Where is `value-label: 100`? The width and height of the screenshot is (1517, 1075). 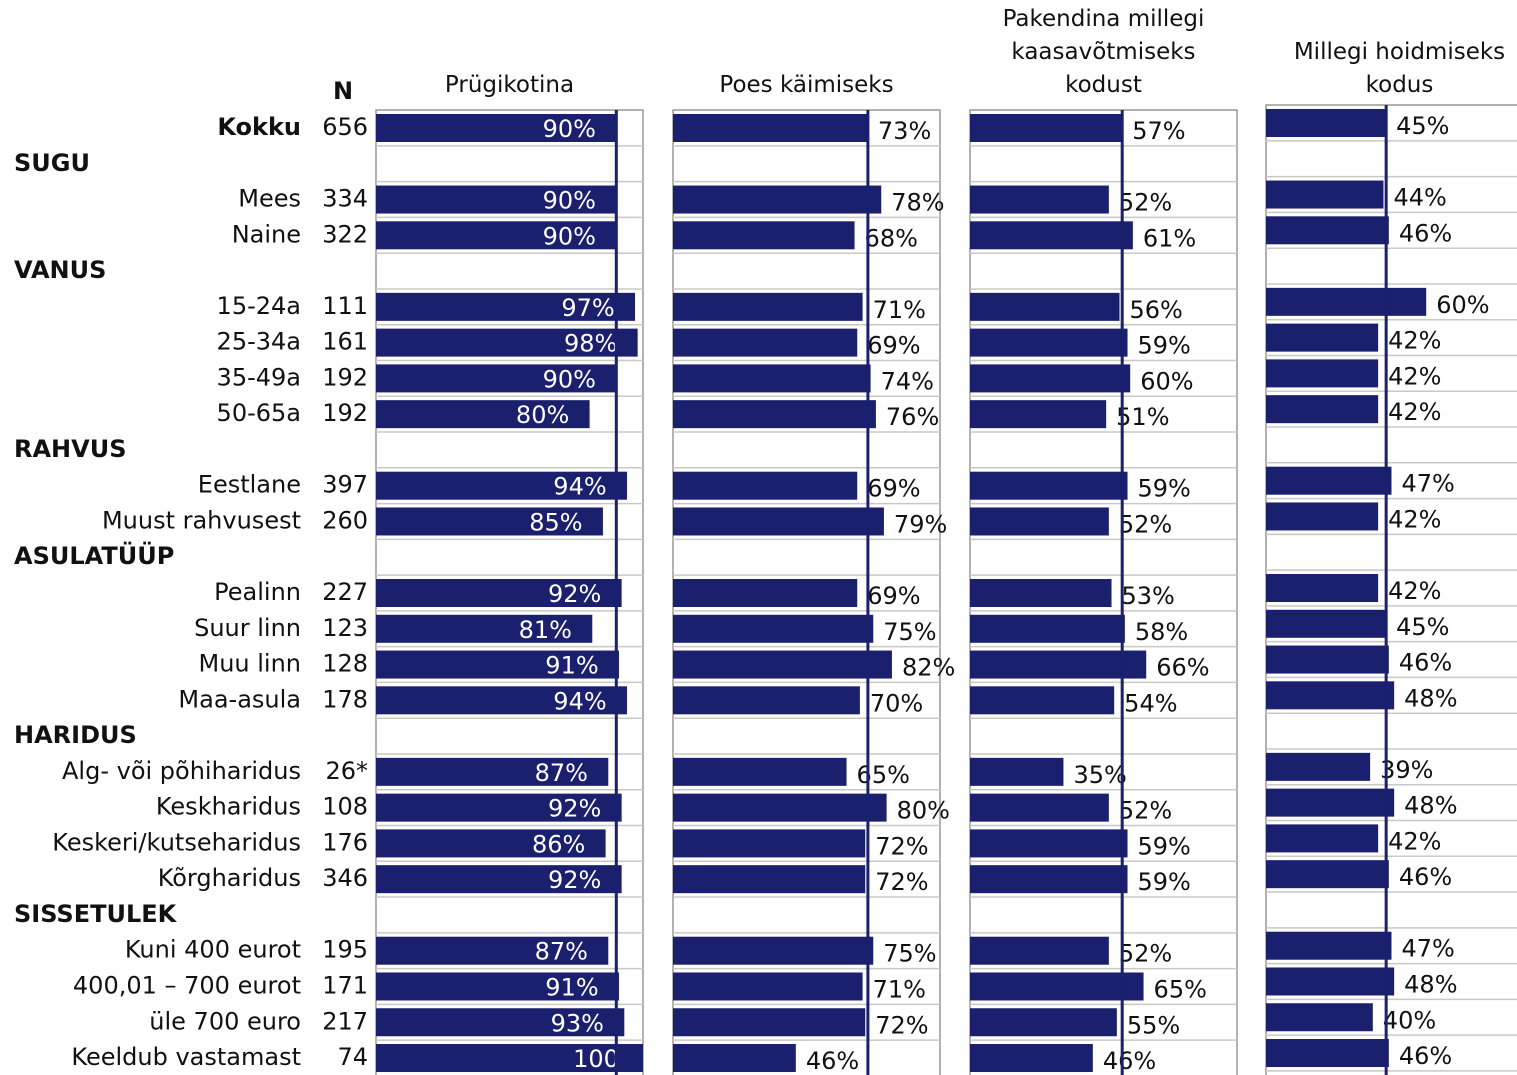
value-label: 100 is located at coordinates (596, 1059).